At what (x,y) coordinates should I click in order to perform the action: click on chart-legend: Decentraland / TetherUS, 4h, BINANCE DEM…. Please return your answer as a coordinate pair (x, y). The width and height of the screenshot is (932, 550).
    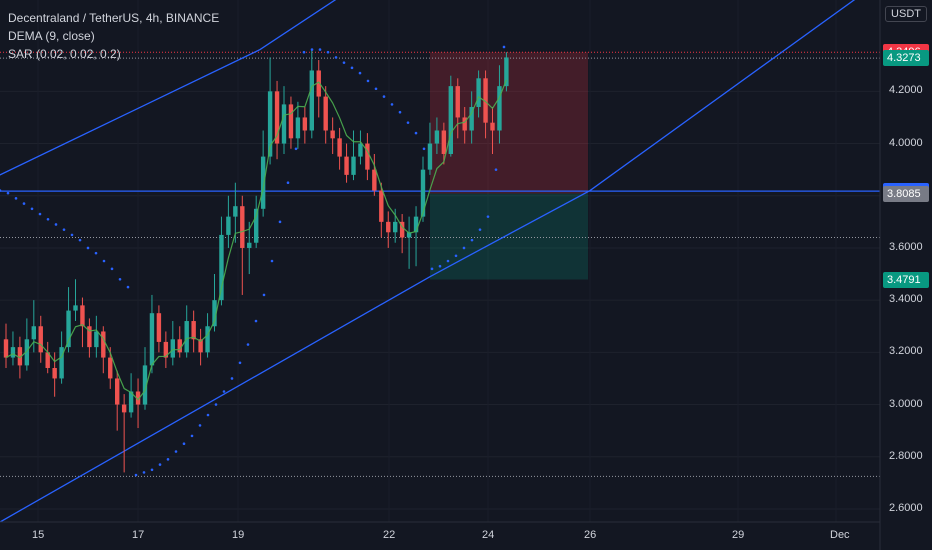
    Looking at the image, I should click on (113, 36).